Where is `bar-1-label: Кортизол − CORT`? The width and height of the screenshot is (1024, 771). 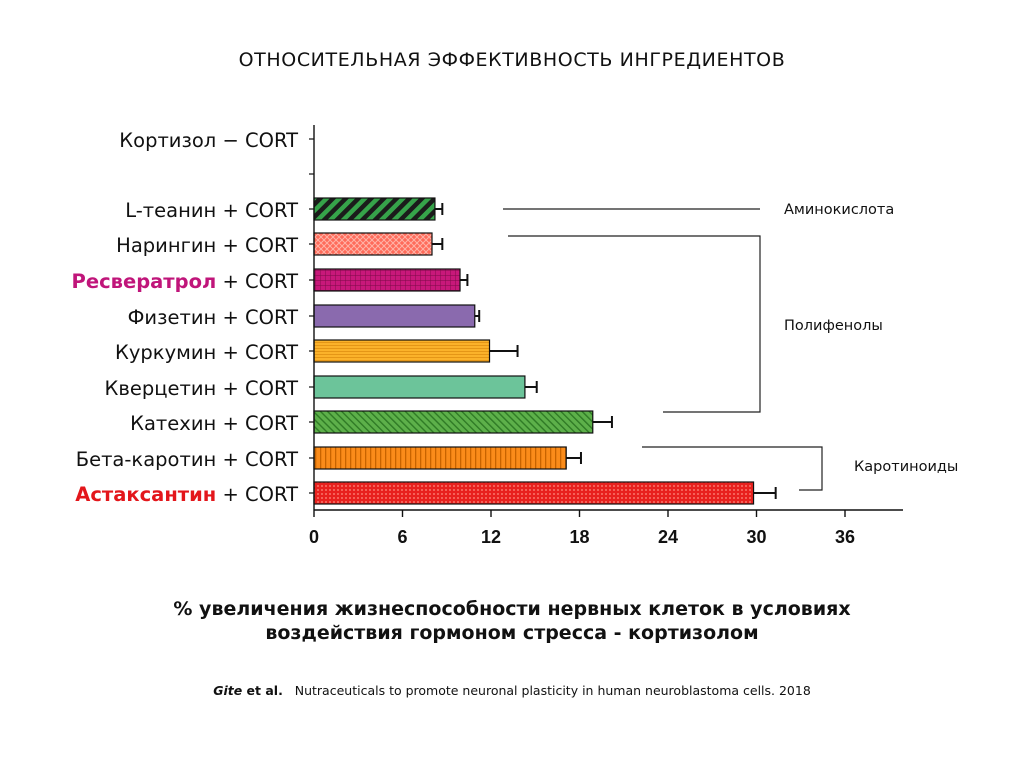 bar-1-label: Кортизол − CORT is located at coordinates (208, 140).